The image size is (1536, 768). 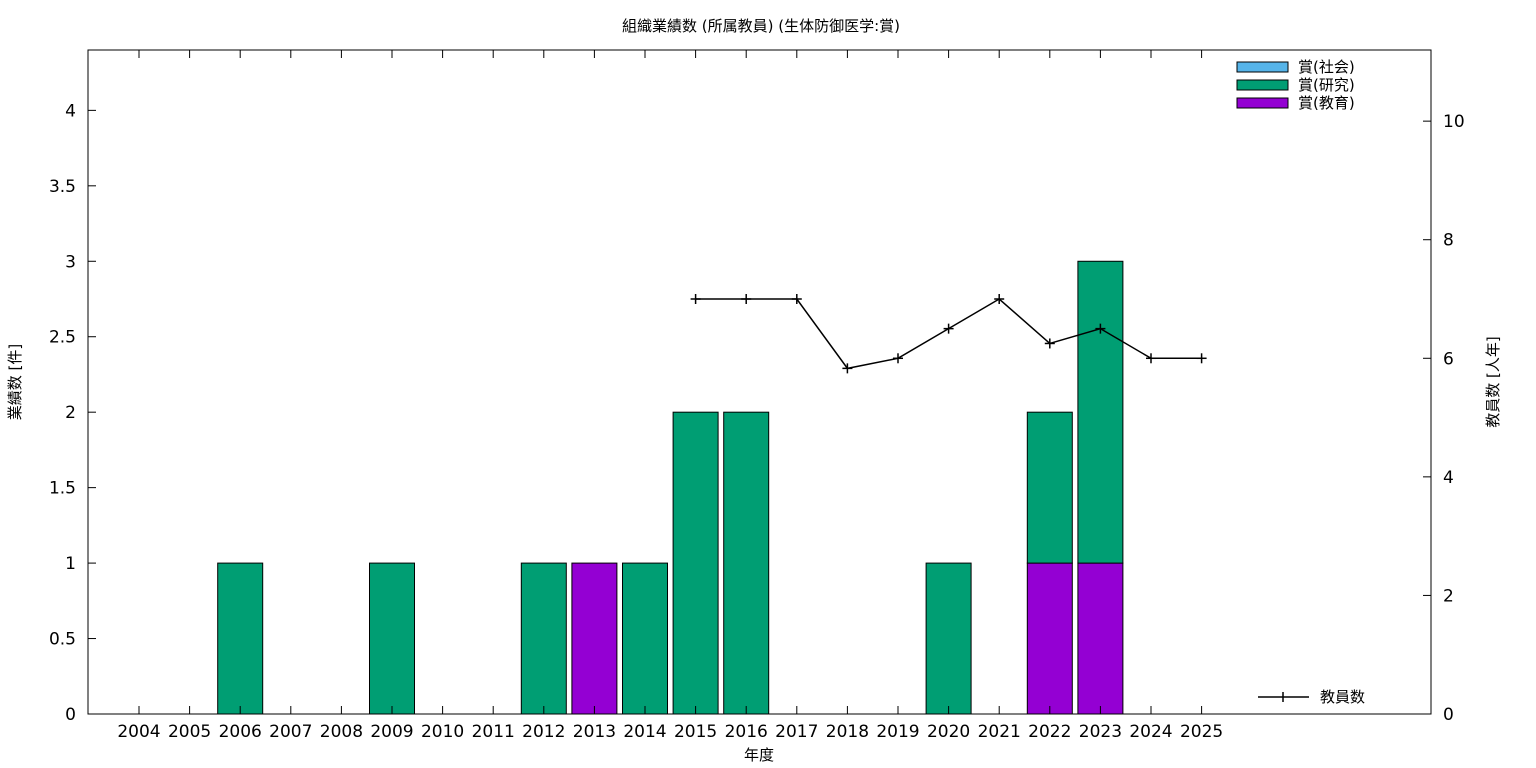 What do you see at coordinates (1151, 358) in the screenshot?
I see `line-point-2024` at bounding box center [1151, 358].